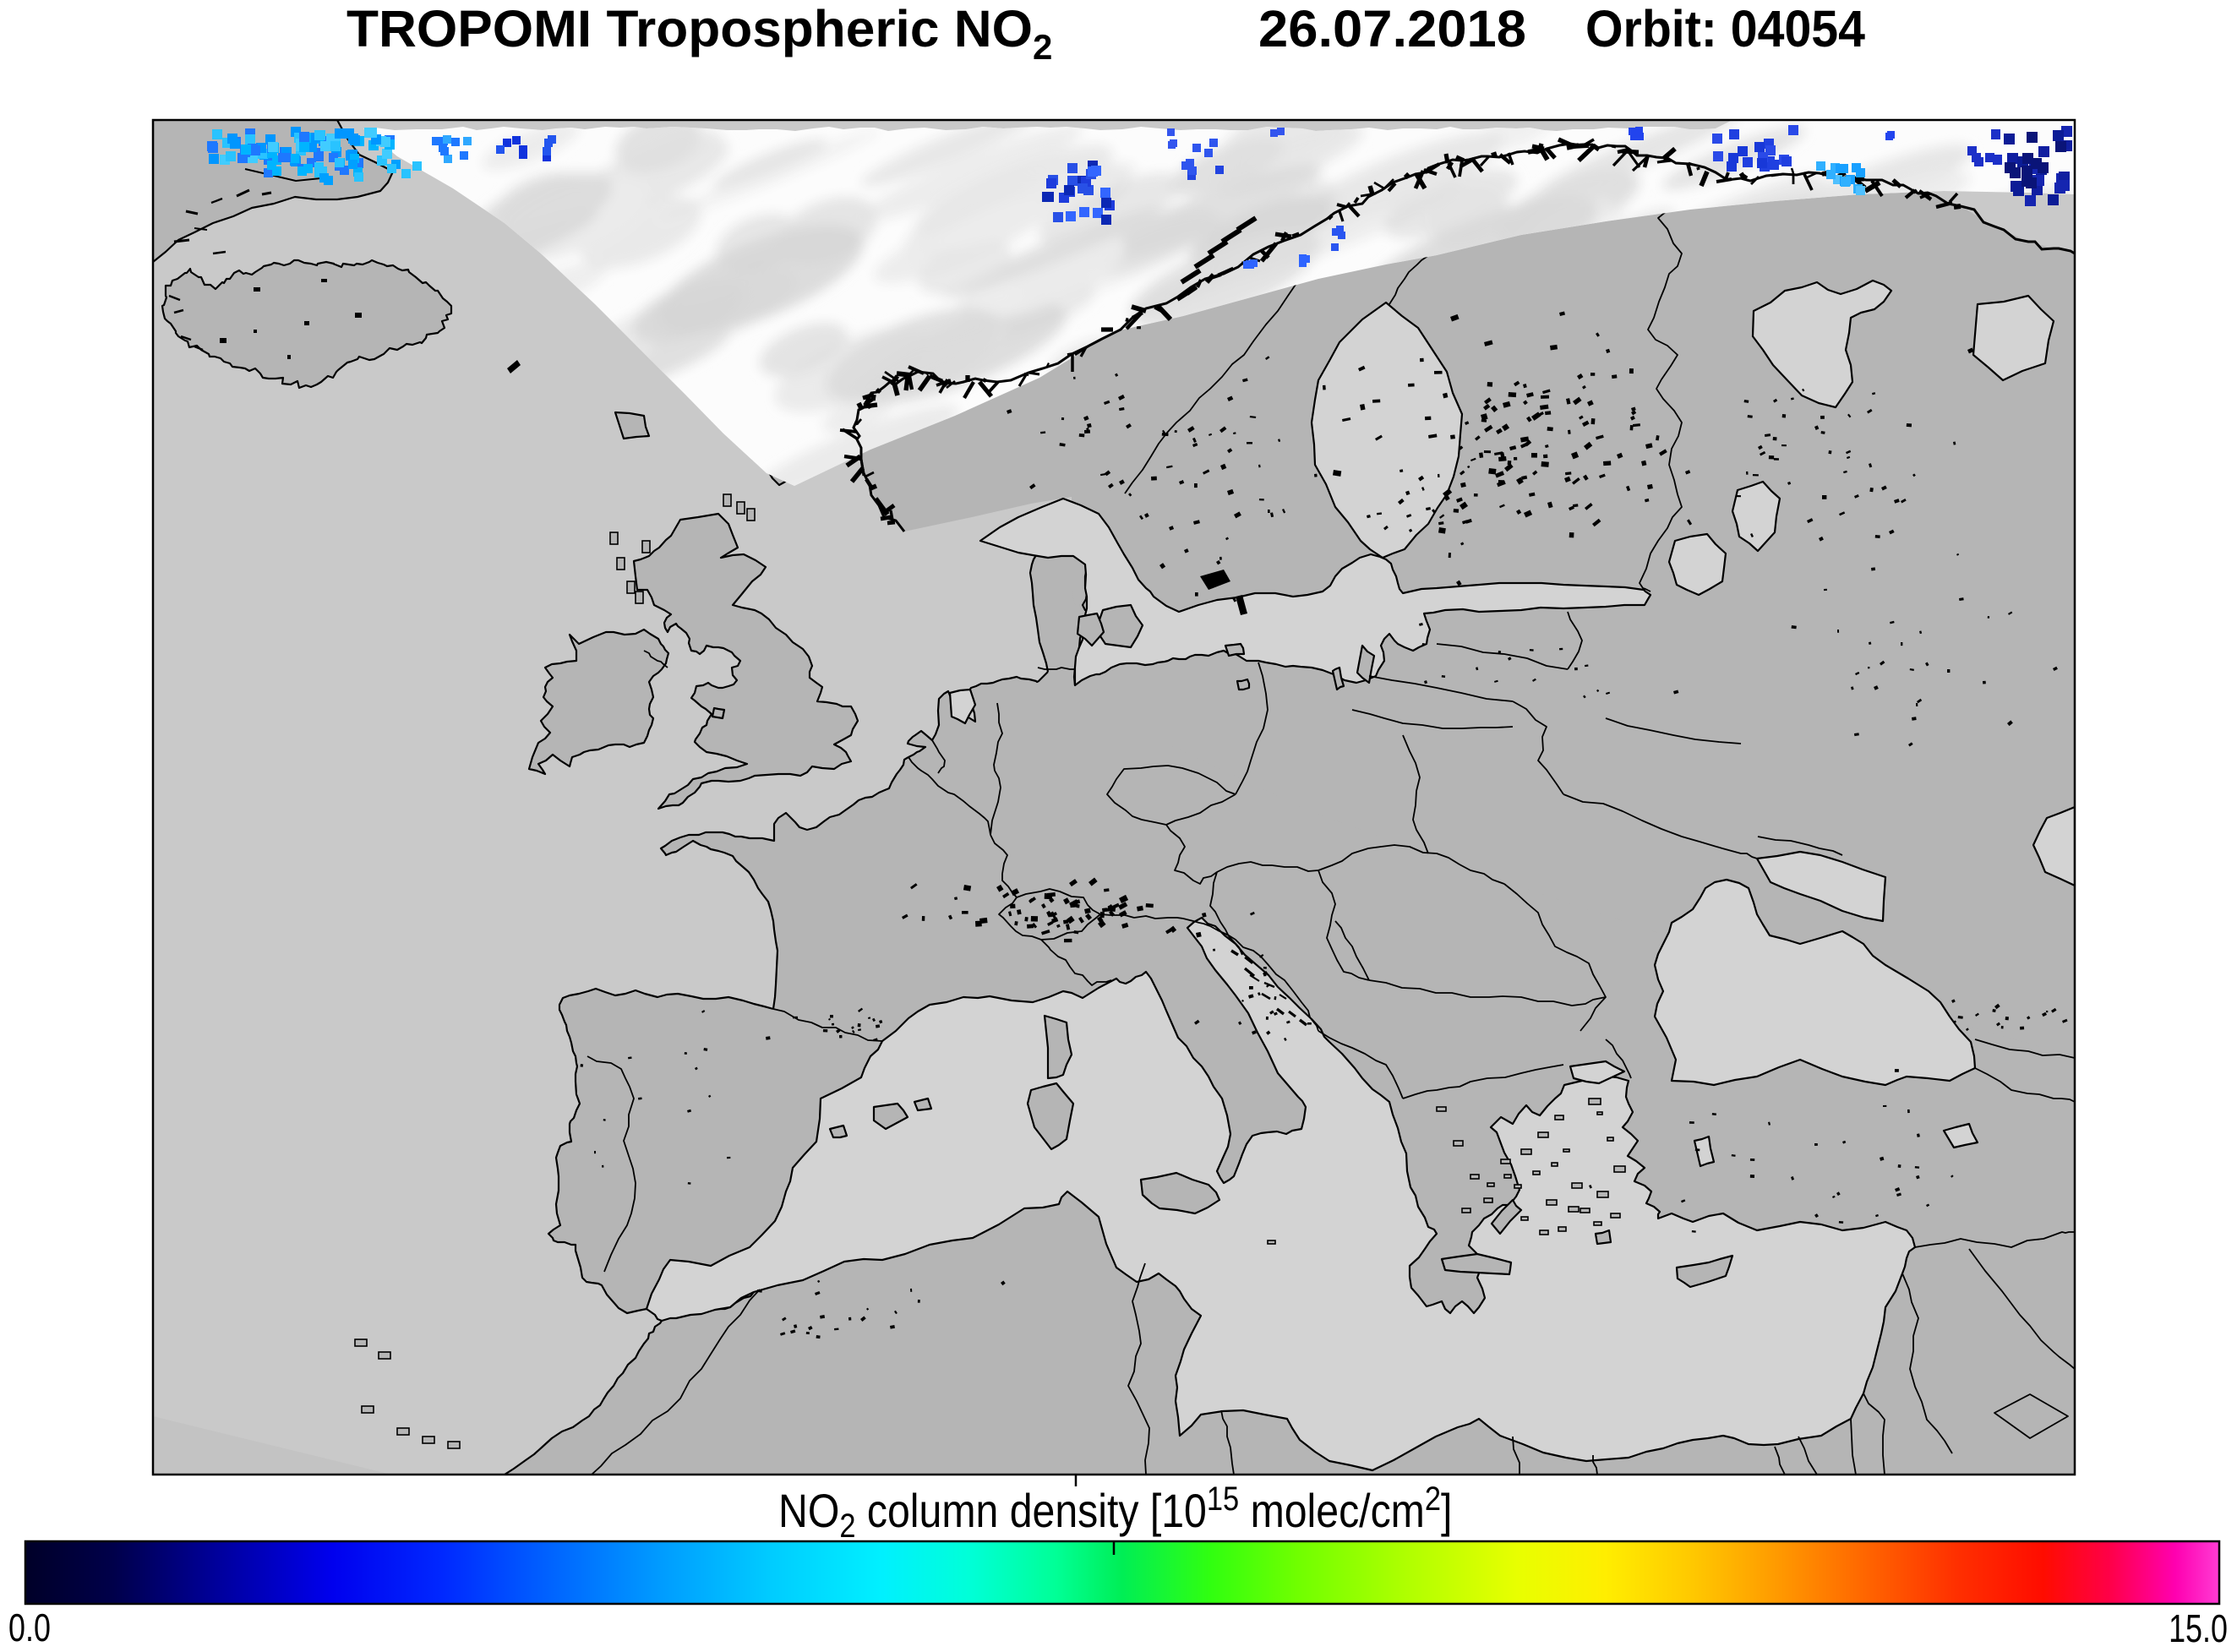 The image size is (2237, 1652). What do you see at coordinates (1392, 29) in the screenshot?
I see `svg-text: 26.07.2018` at bounding box center [1392, 29].